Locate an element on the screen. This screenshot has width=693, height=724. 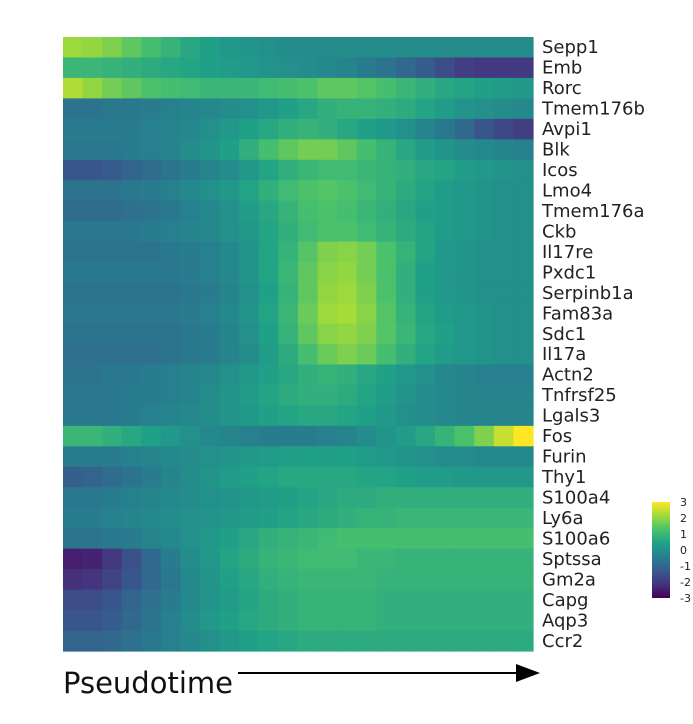
gene-label: Actn2 is located at coordinates (568, 375).